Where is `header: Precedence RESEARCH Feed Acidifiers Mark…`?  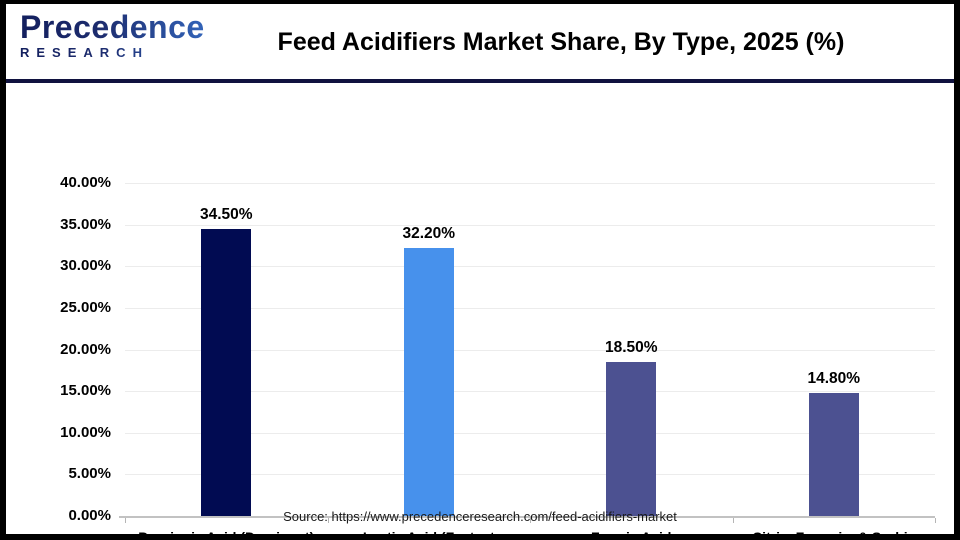
header: Precedence RESEARCH Feed Acidifiers Mark… is located at coordinates (480, 41).